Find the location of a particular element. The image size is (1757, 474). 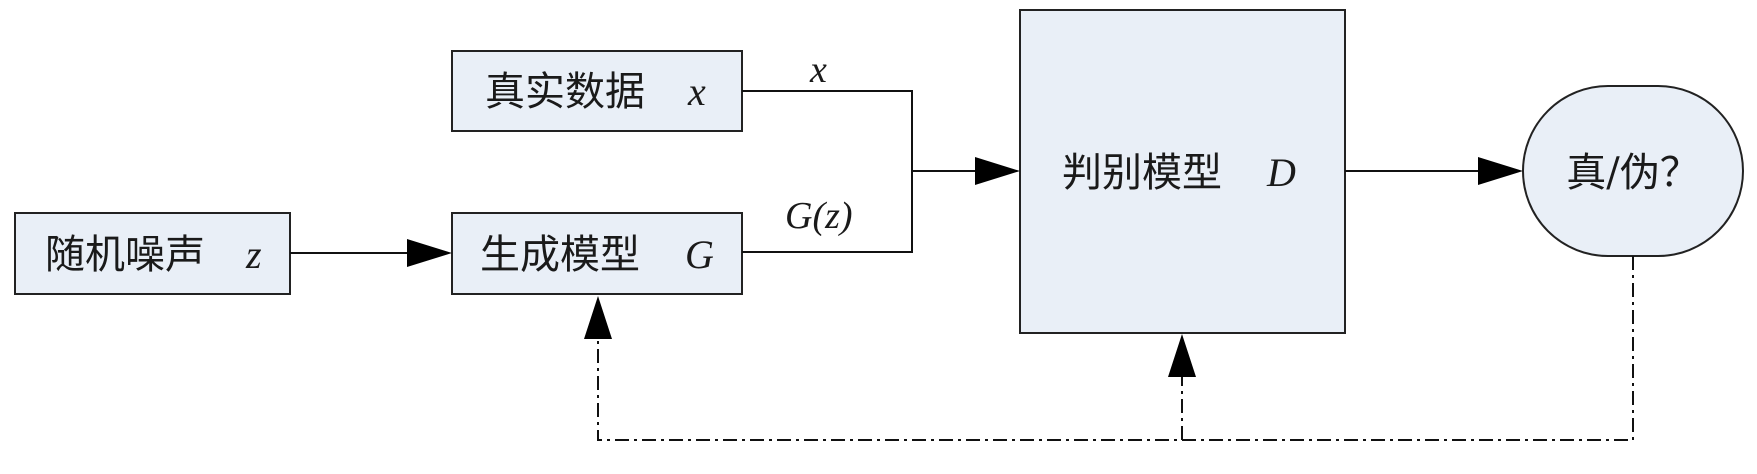

random-noise-label: 随机噪声 is located at coordinates (125, 255).